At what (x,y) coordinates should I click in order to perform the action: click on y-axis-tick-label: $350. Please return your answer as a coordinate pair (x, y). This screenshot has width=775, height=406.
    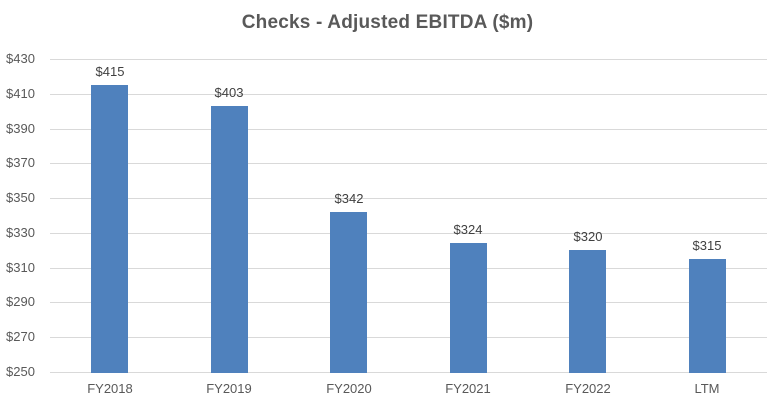
    Looking at the image, I should click on (20, 197).